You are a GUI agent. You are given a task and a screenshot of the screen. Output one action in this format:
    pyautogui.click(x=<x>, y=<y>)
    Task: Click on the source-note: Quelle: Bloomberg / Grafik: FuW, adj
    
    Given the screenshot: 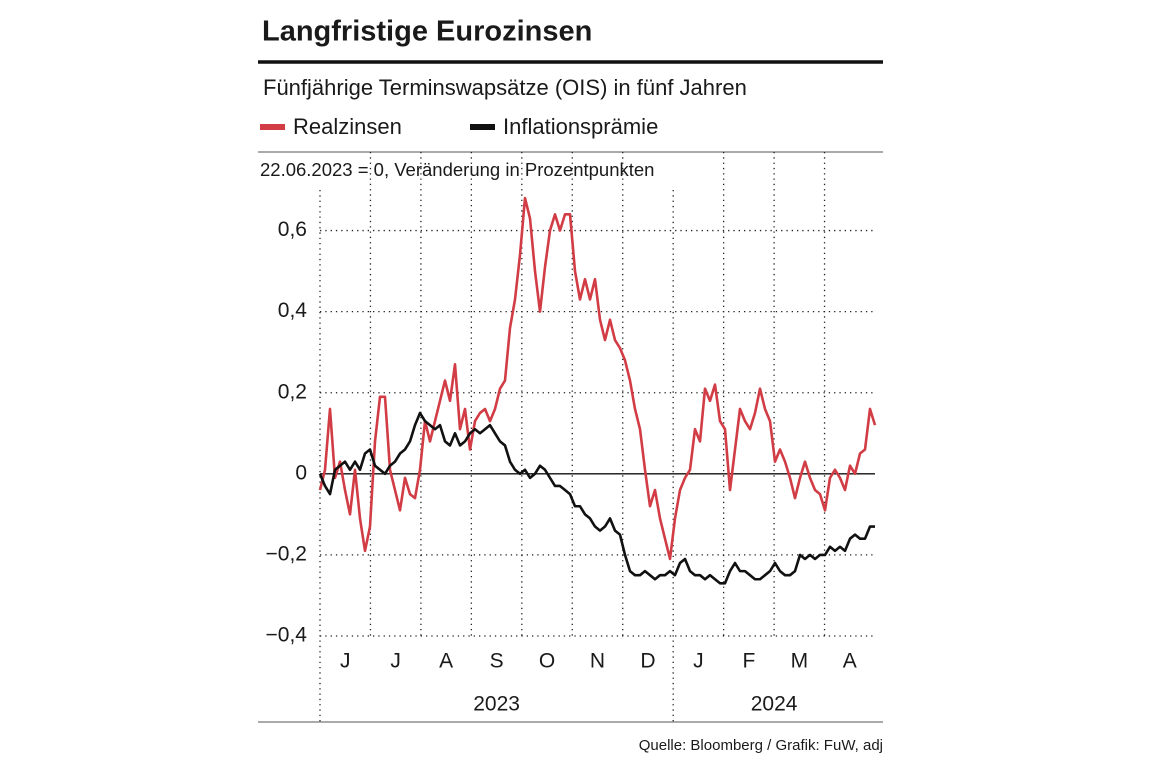 What is the action you would take?
    pyautogui.click(x=761, y=745)
    